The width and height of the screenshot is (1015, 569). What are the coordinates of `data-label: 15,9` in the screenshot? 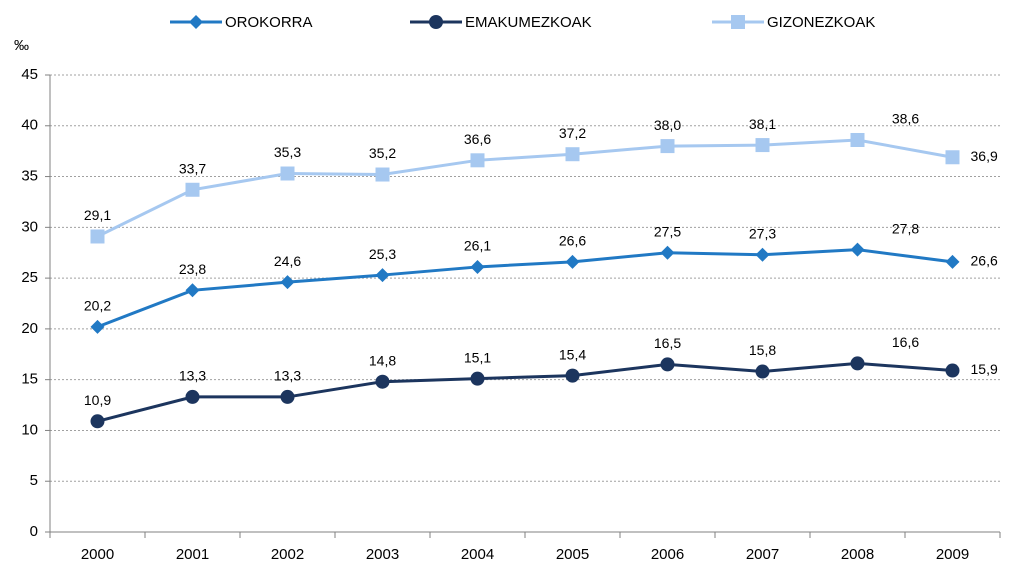 It's located at (984, 369).